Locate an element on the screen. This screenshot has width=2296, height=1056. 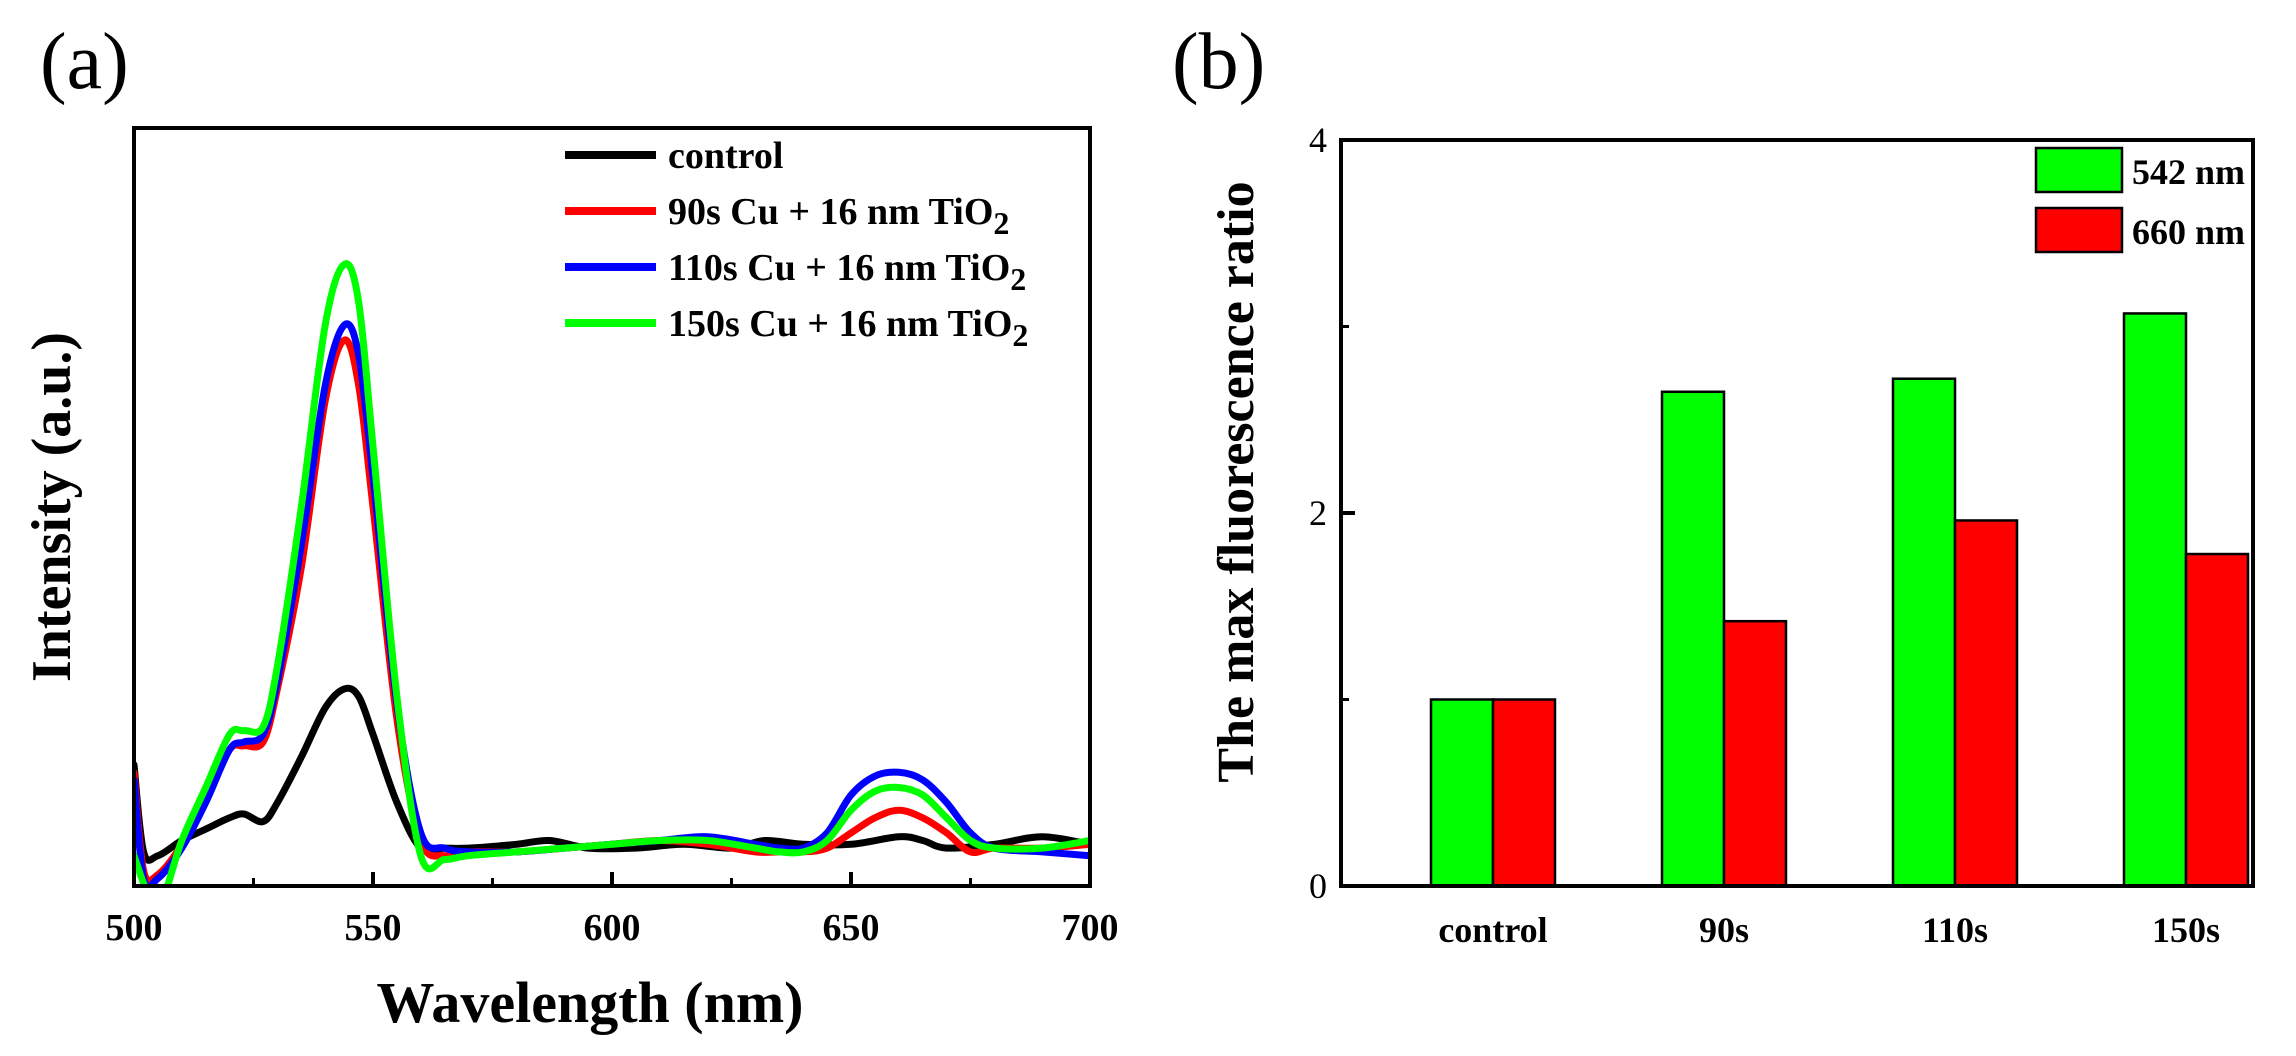
legend-label-b-1: 660 nm is located at coordinates (2188, 232).